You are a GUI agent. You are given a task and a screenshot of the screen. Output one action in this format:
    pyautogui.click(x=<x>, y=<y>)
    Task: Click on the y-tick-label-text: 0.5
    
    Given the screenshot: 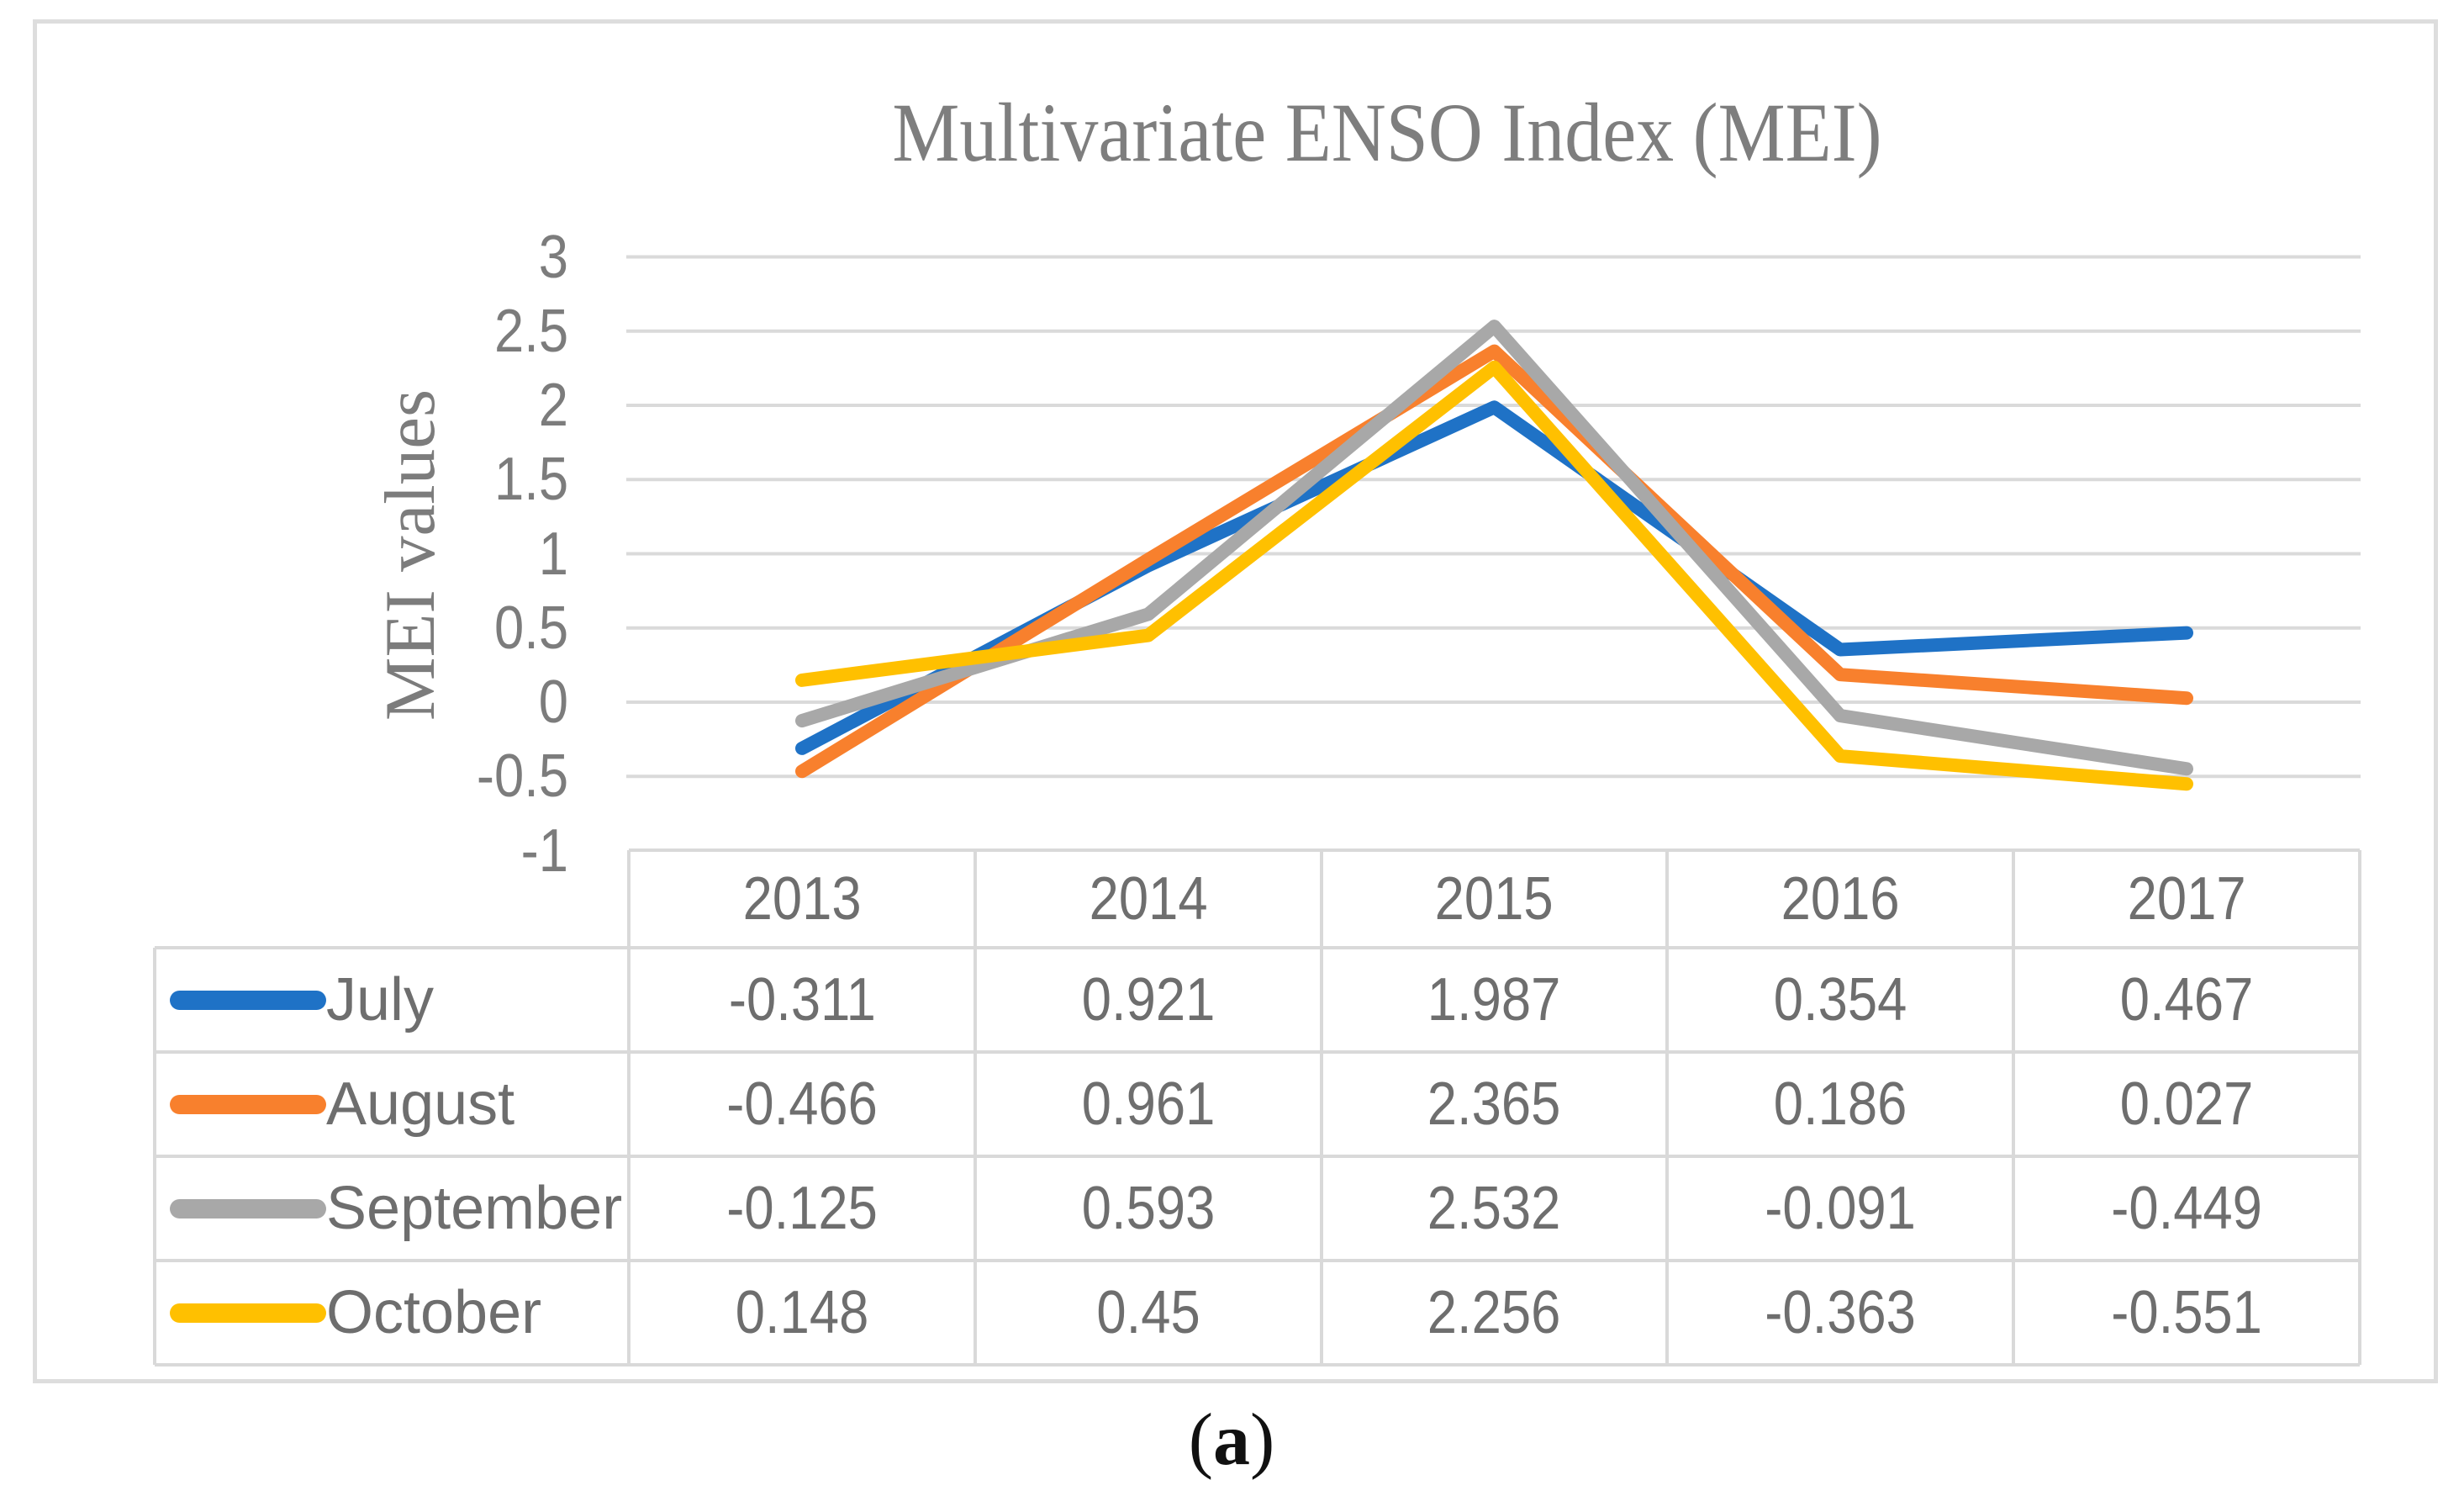 What is the action you would take?
    pyautogui.click(x=530, y=628)
    